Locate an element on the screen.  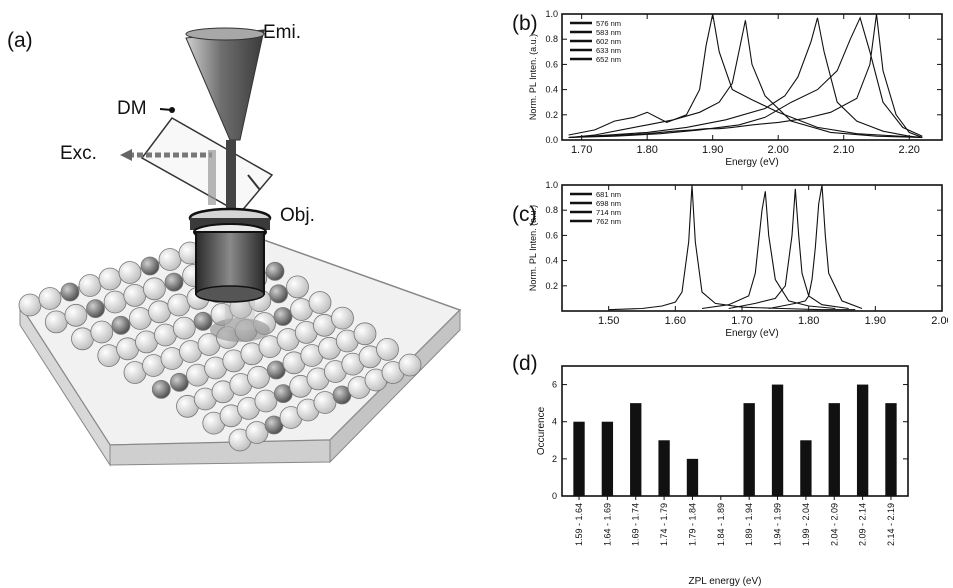
legend-label: 576 nm is located at coordinates (608, 23).